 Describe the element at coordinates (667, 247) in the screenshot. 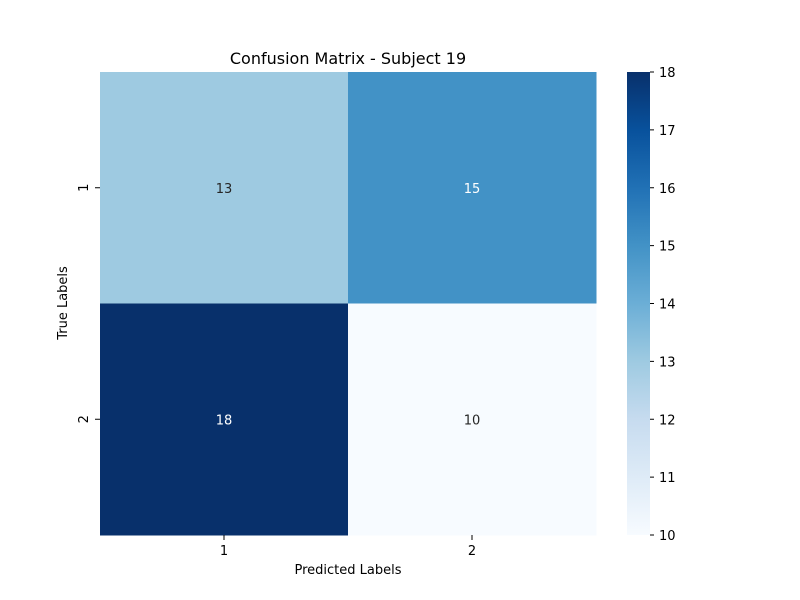

I see `colorbar-tick-label-15: 15` at that location.